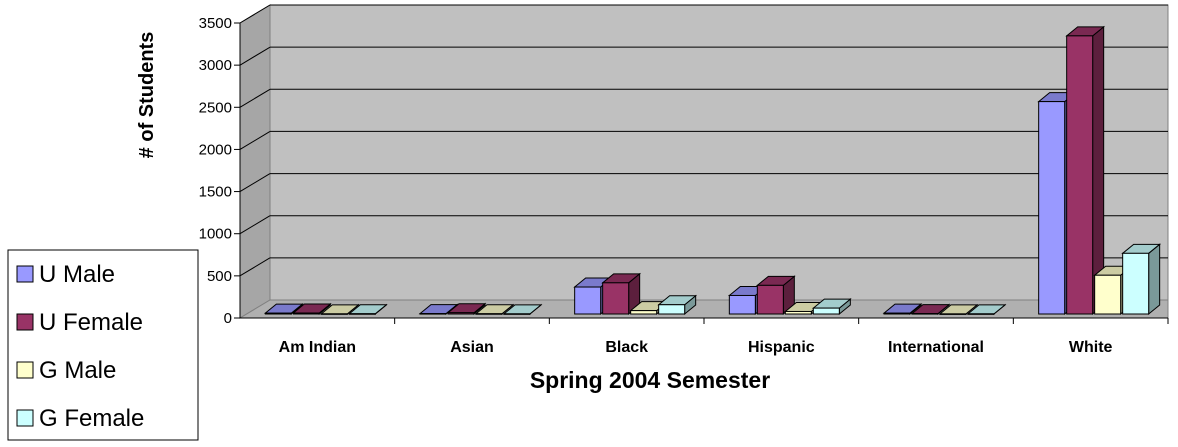  What do you see at coordinates (781, 347) in the screenshot?
I see `x-tick-label: Hispanic` at bounding box center [781, 347].